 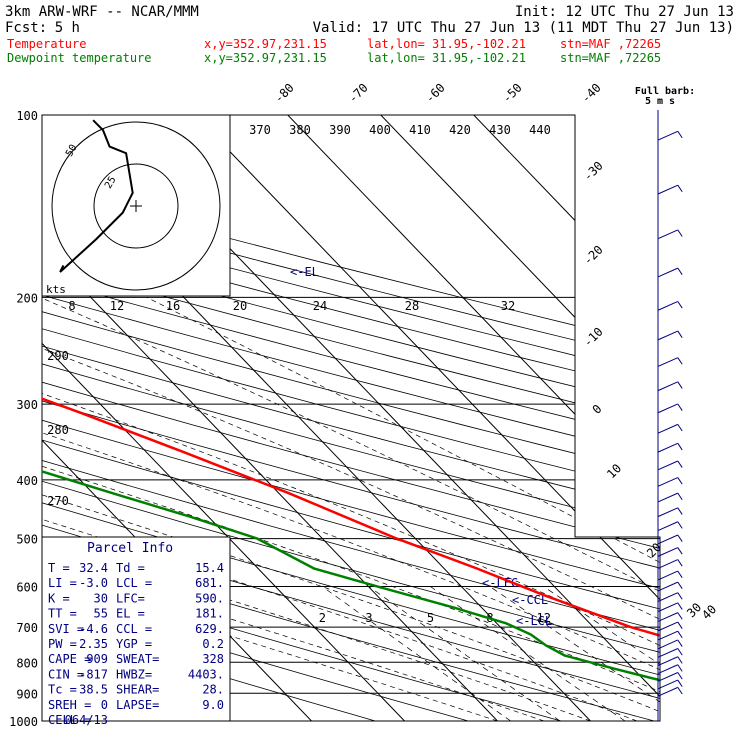 I want to click on parcel-info-value: 2.35, so click(x=93, y=644).